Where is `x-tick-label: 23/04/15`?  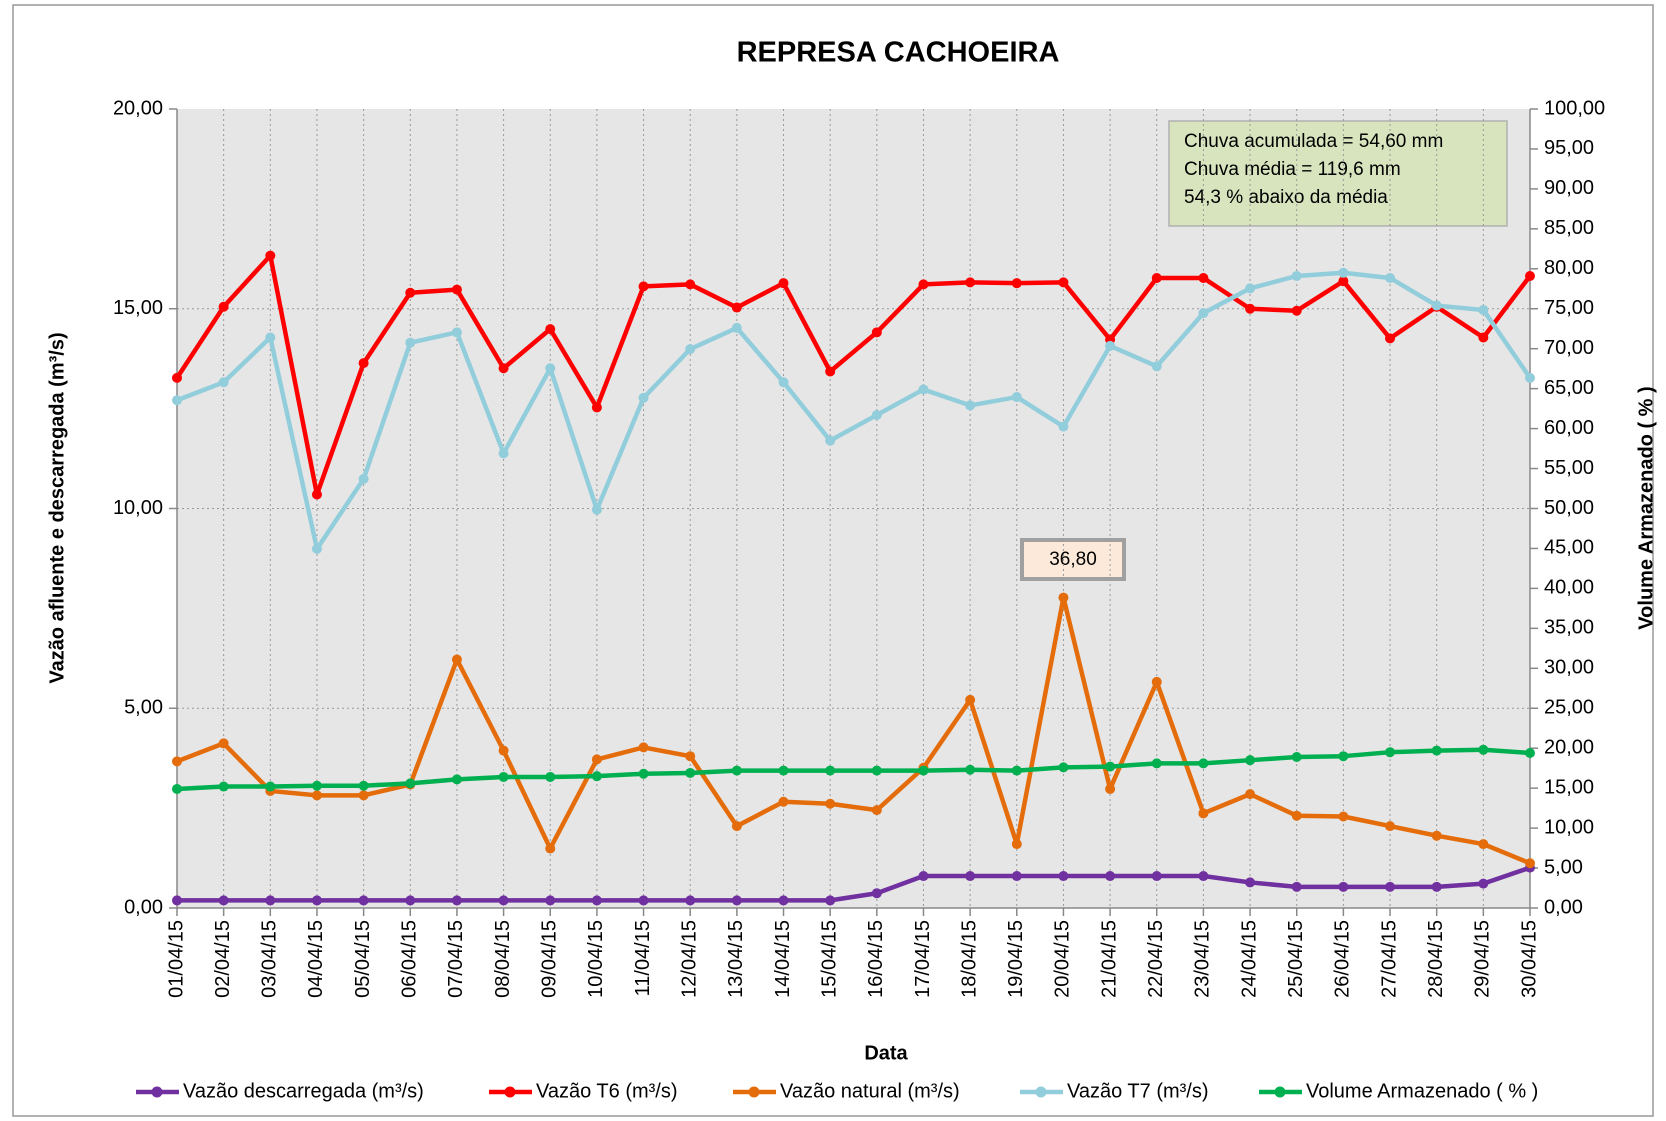
x-tick-label: 23/04/15 is located at coordinates (1203, 959).